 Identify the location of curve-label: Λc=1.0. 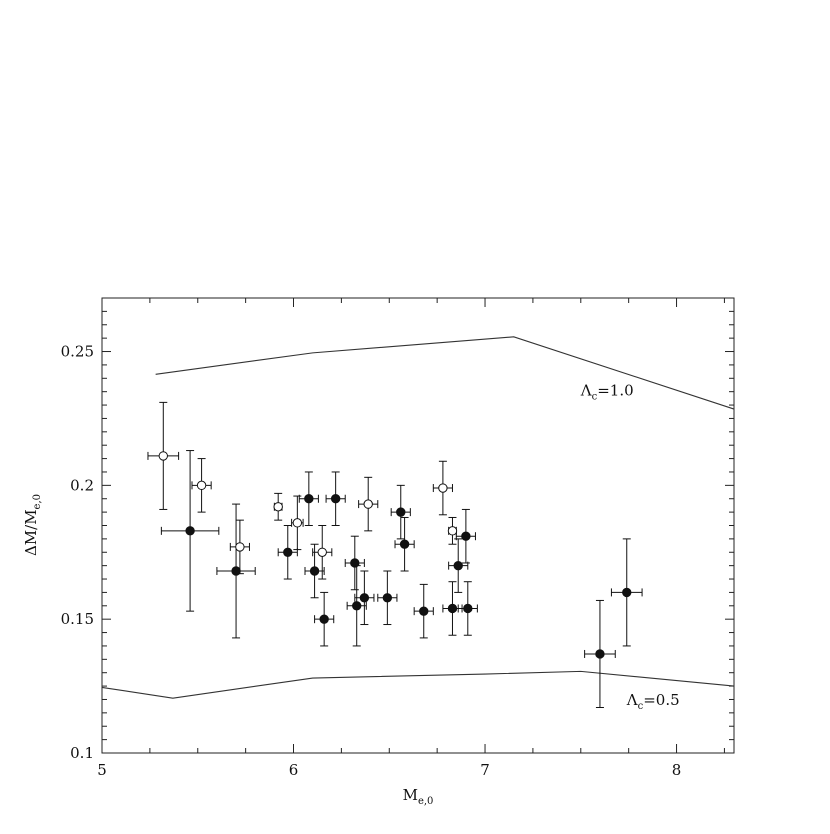
(607, 392).